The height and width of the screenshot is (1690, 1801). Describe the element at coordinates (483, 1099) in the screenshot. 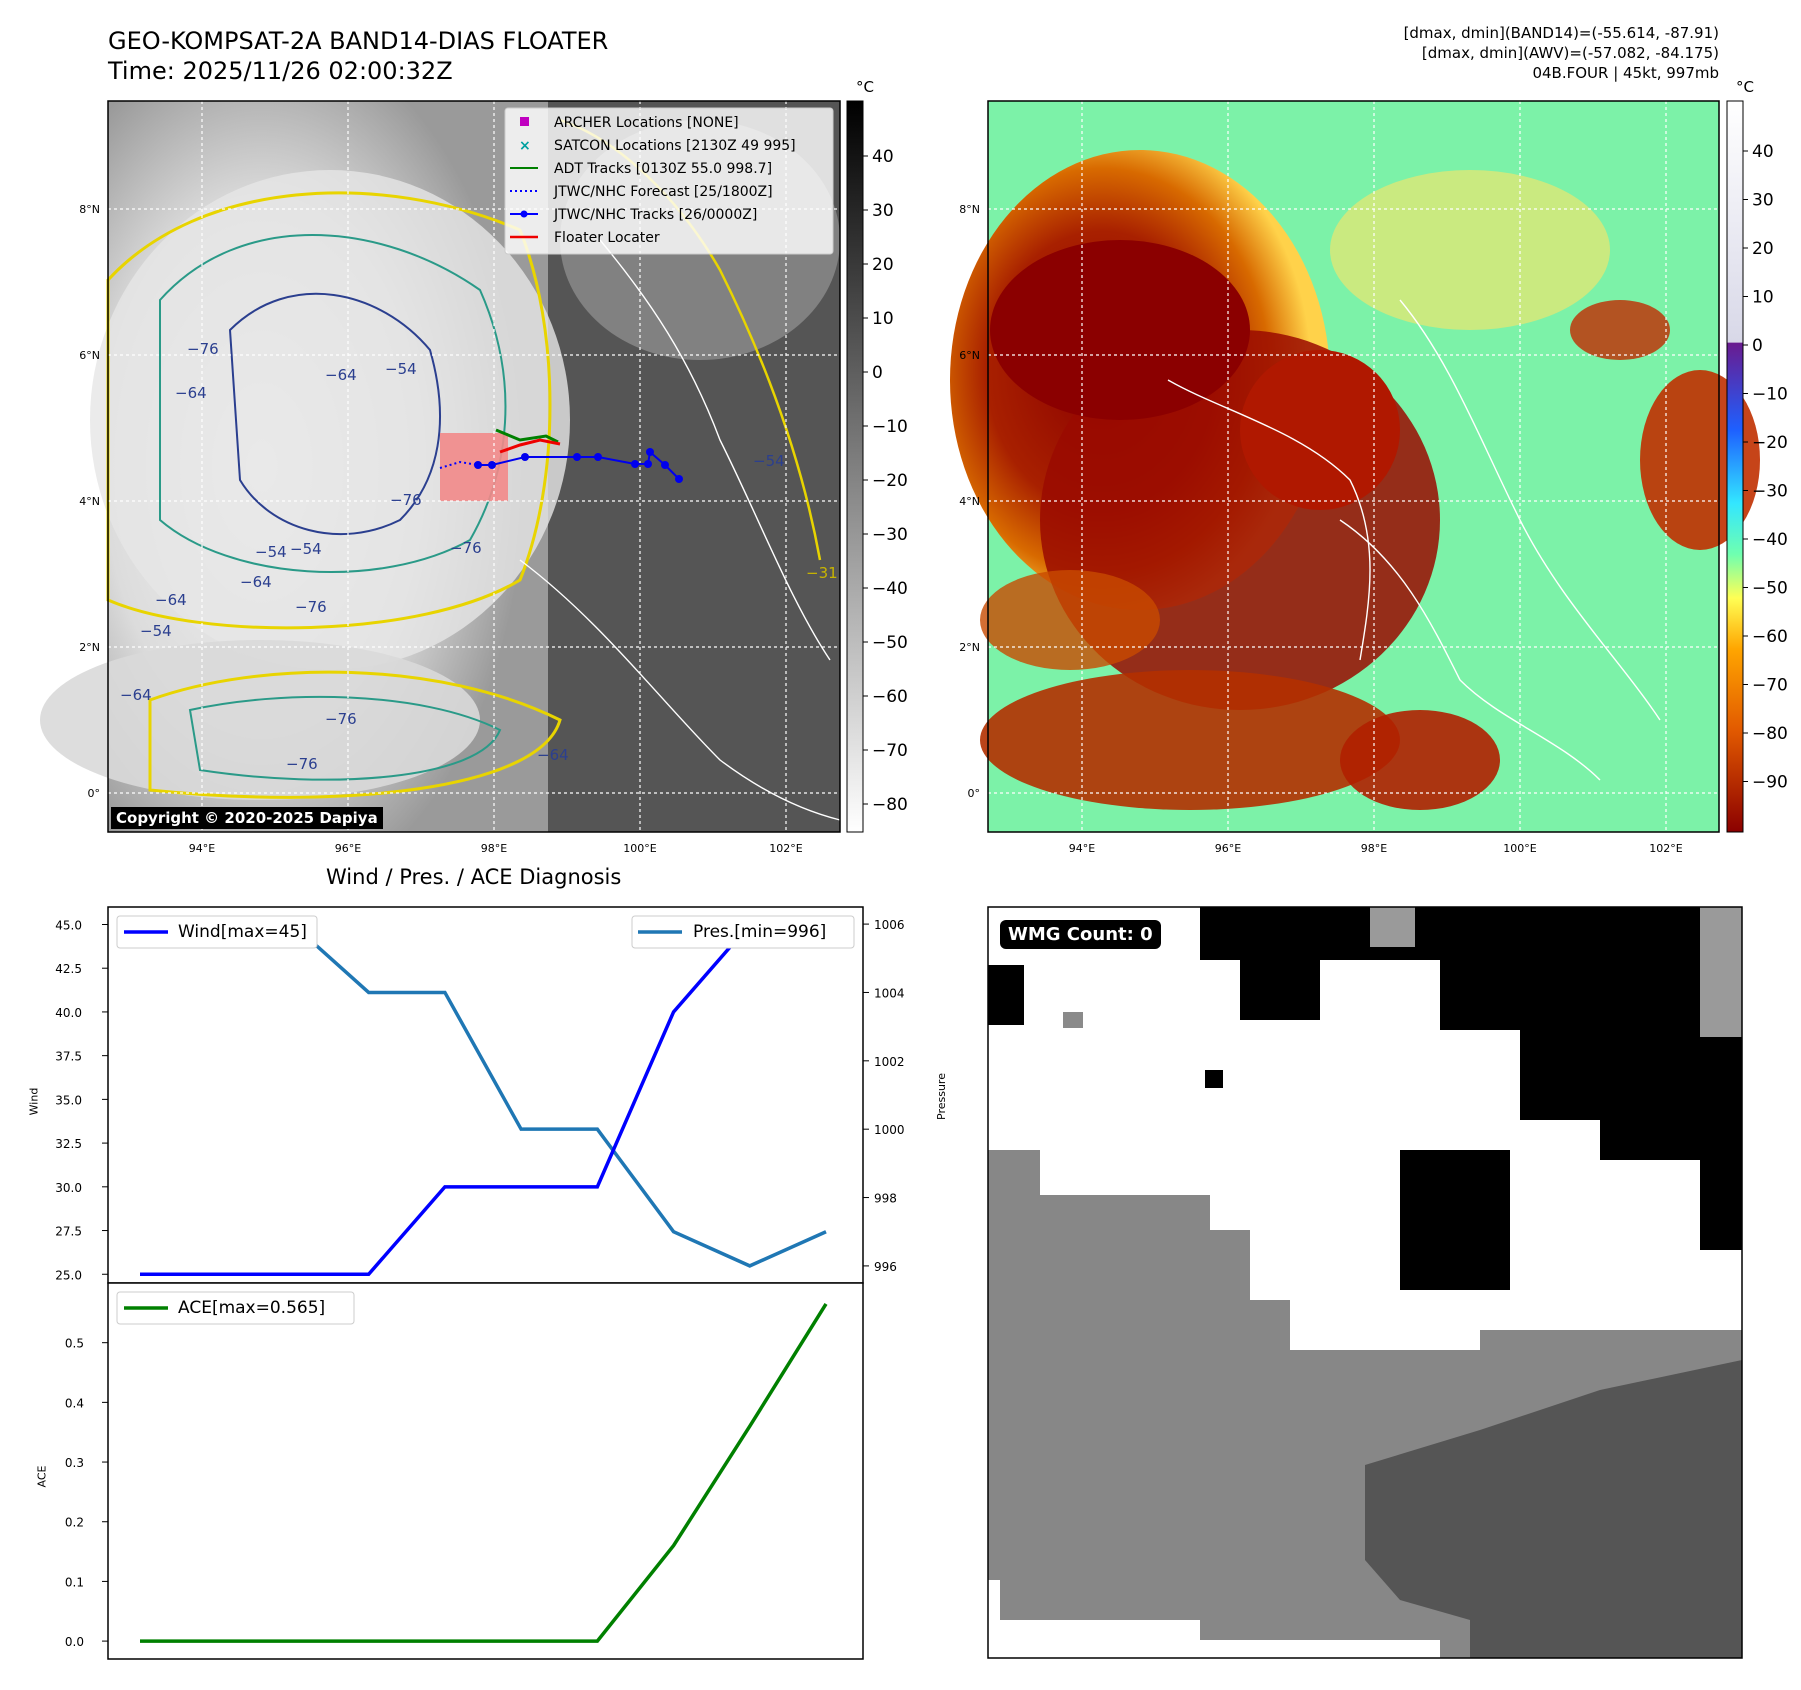

I see `wind-series-line` at that location.